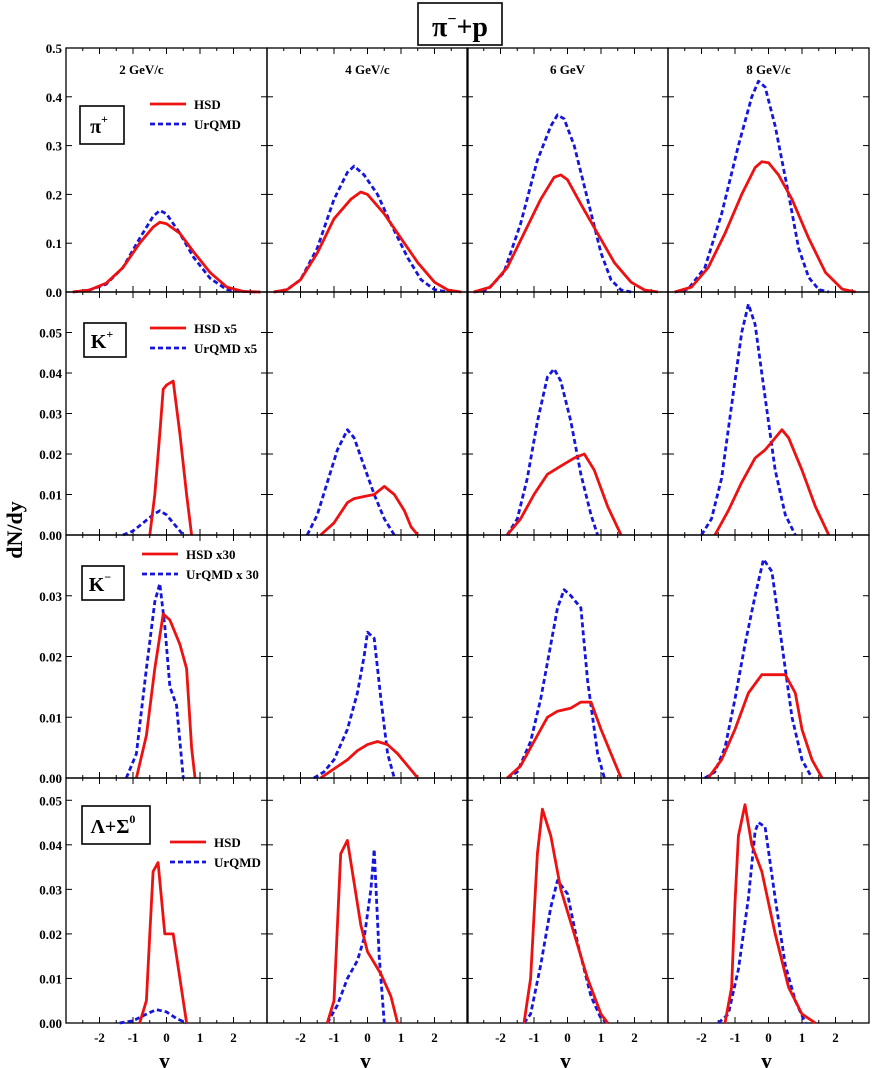 The width and height of the screenshot is (872, 1068). I want to click on y-tick-label: 0.2, so click(54, 194).